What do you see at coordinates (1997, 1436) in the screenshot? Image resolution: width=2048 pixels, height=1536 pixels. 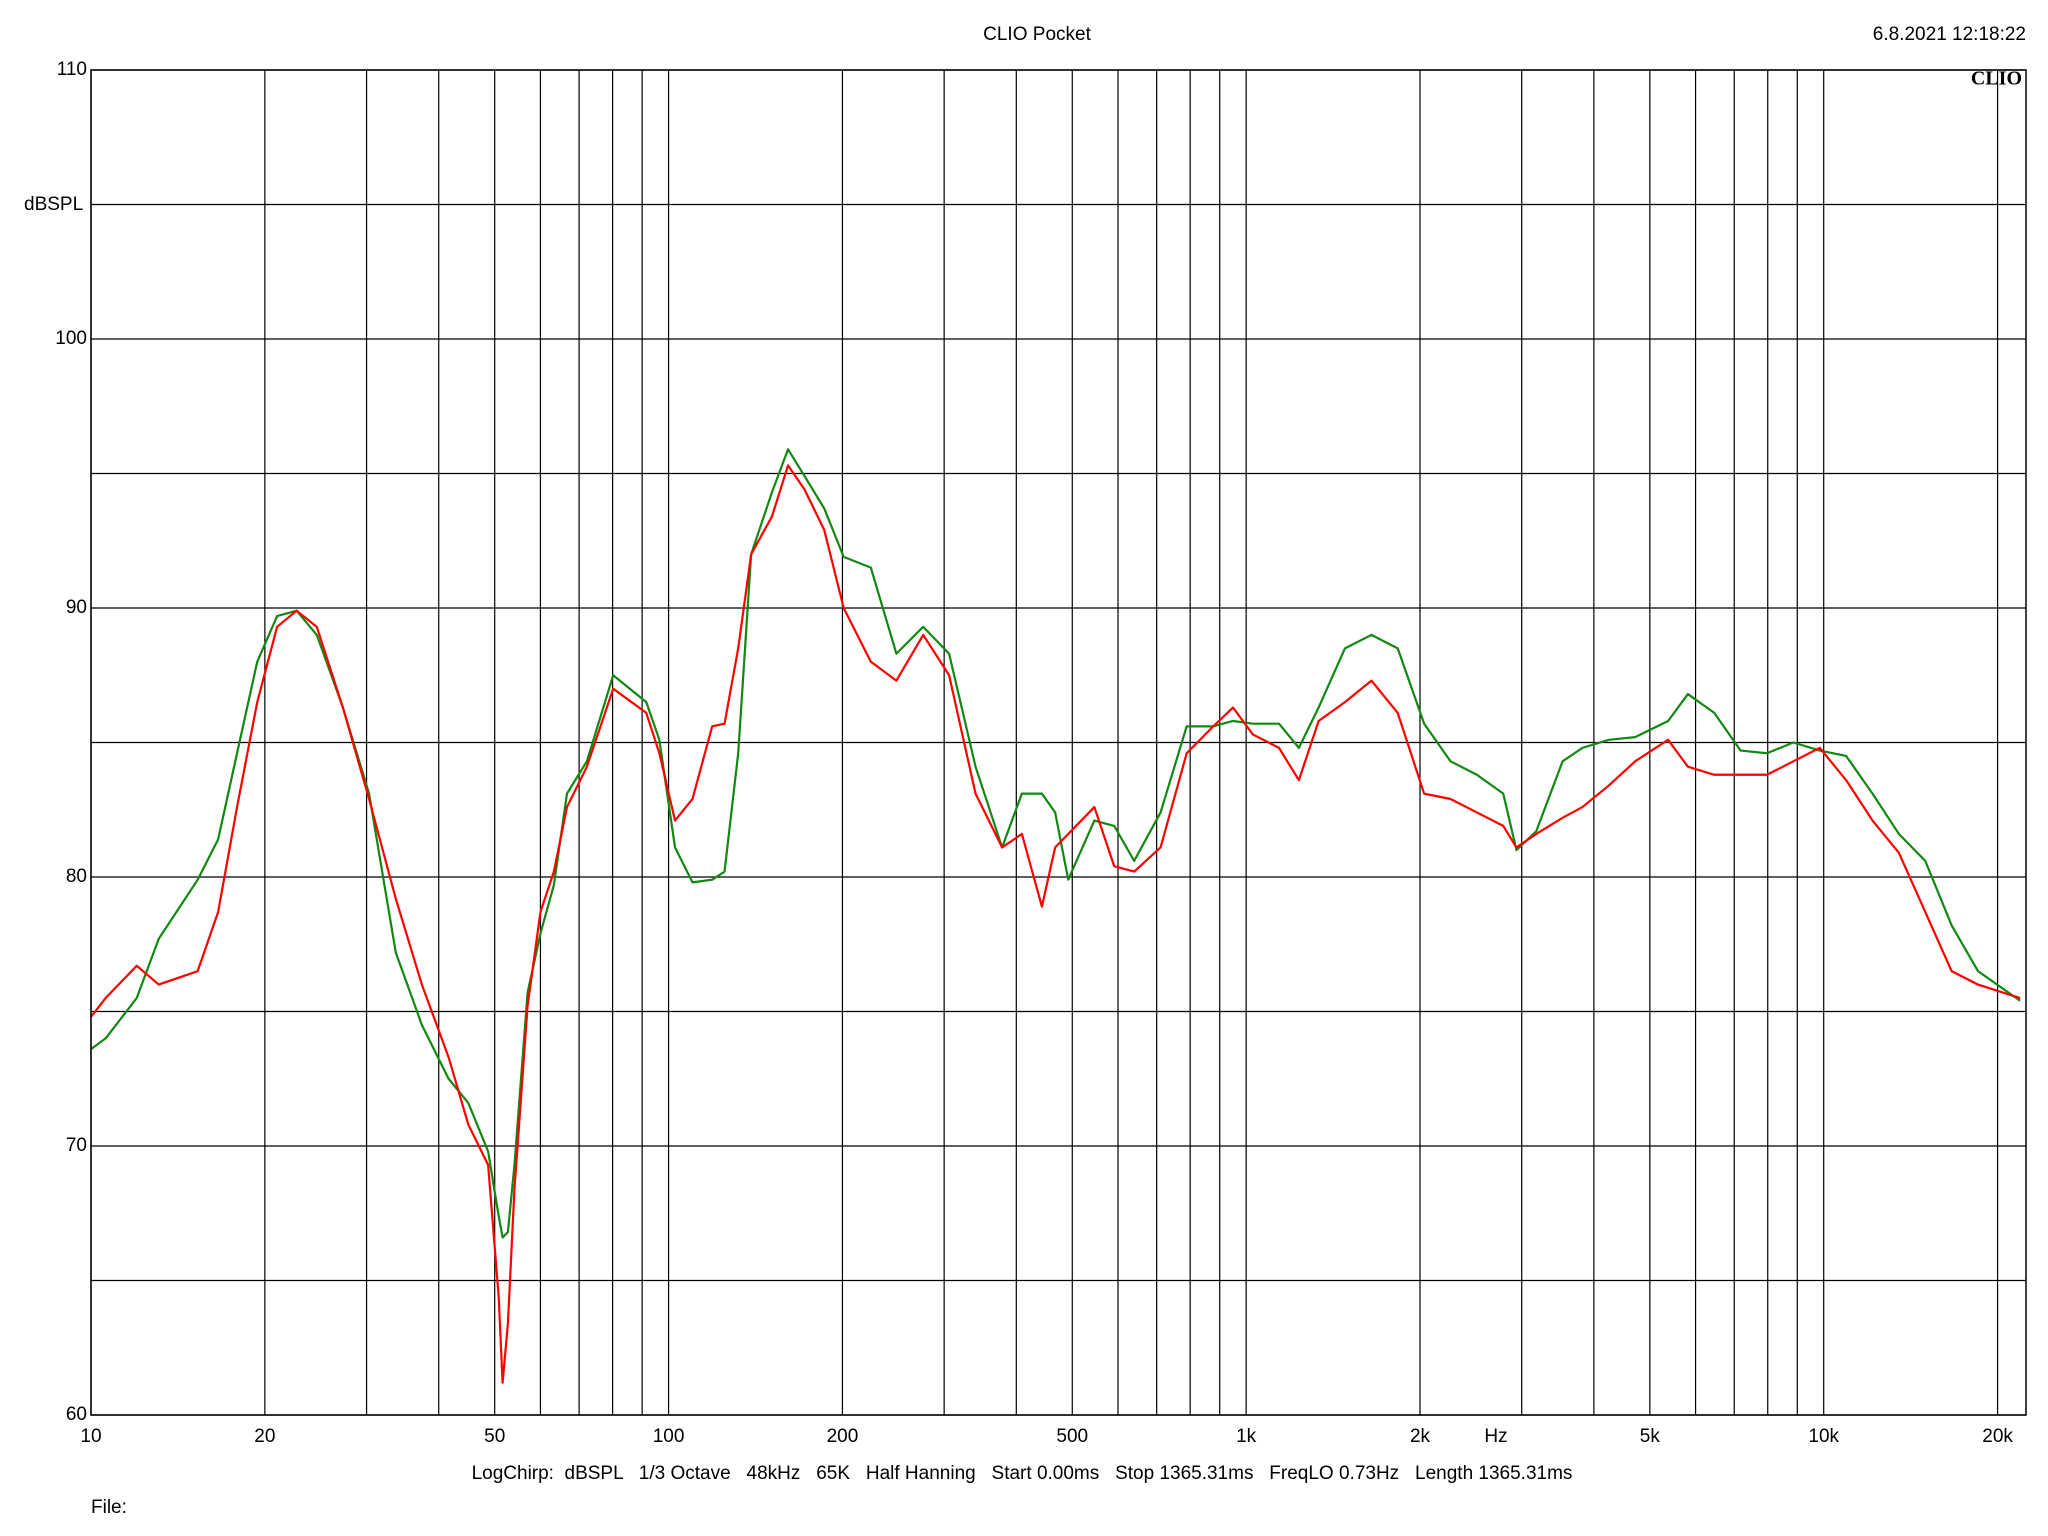 I see `x-tick-label: 20k` at bounding box center [1997, 1436].